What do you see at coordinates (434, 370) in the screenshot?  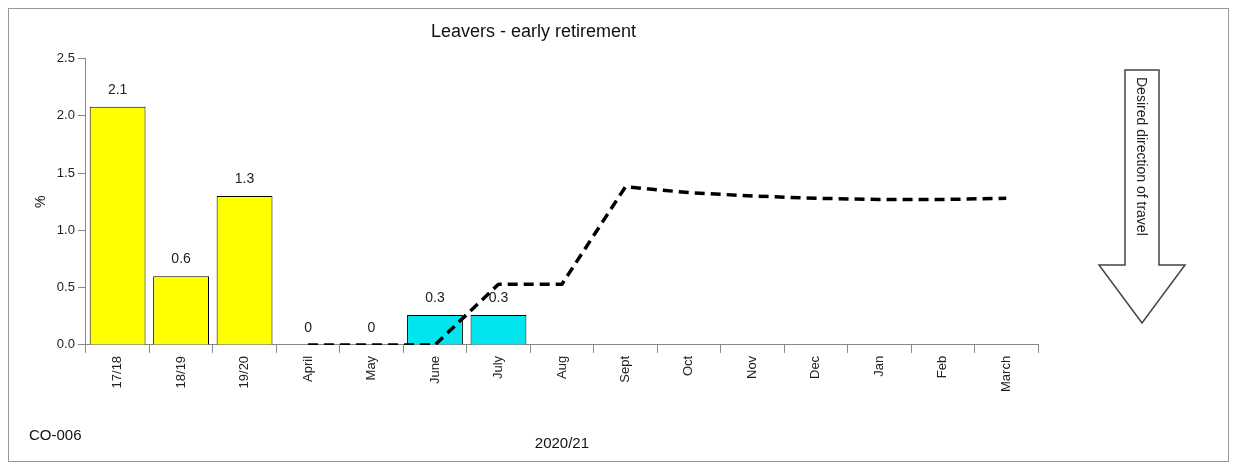 I see `x-tick-label: June` at bounding box center [434, 370].